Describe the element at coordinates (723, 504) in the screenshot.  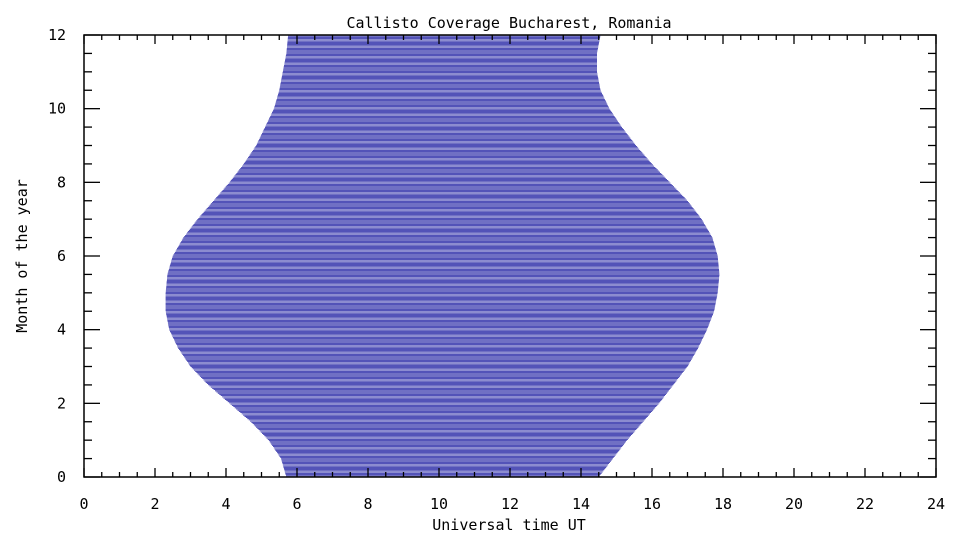
I see `x-tick-label: 18` at that location.